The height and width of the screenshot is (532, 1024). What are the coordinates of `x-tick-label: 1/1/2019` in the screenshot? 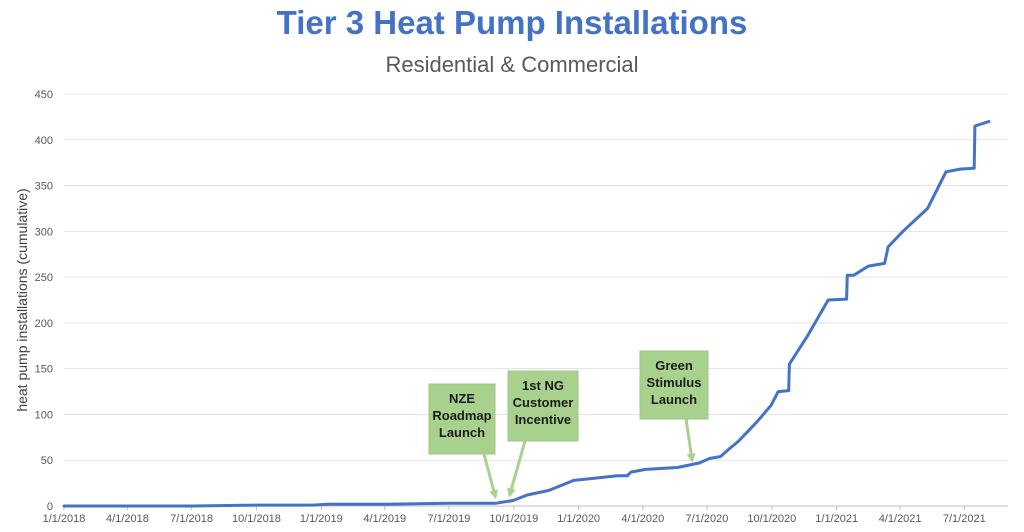 It's located at (321, 519).